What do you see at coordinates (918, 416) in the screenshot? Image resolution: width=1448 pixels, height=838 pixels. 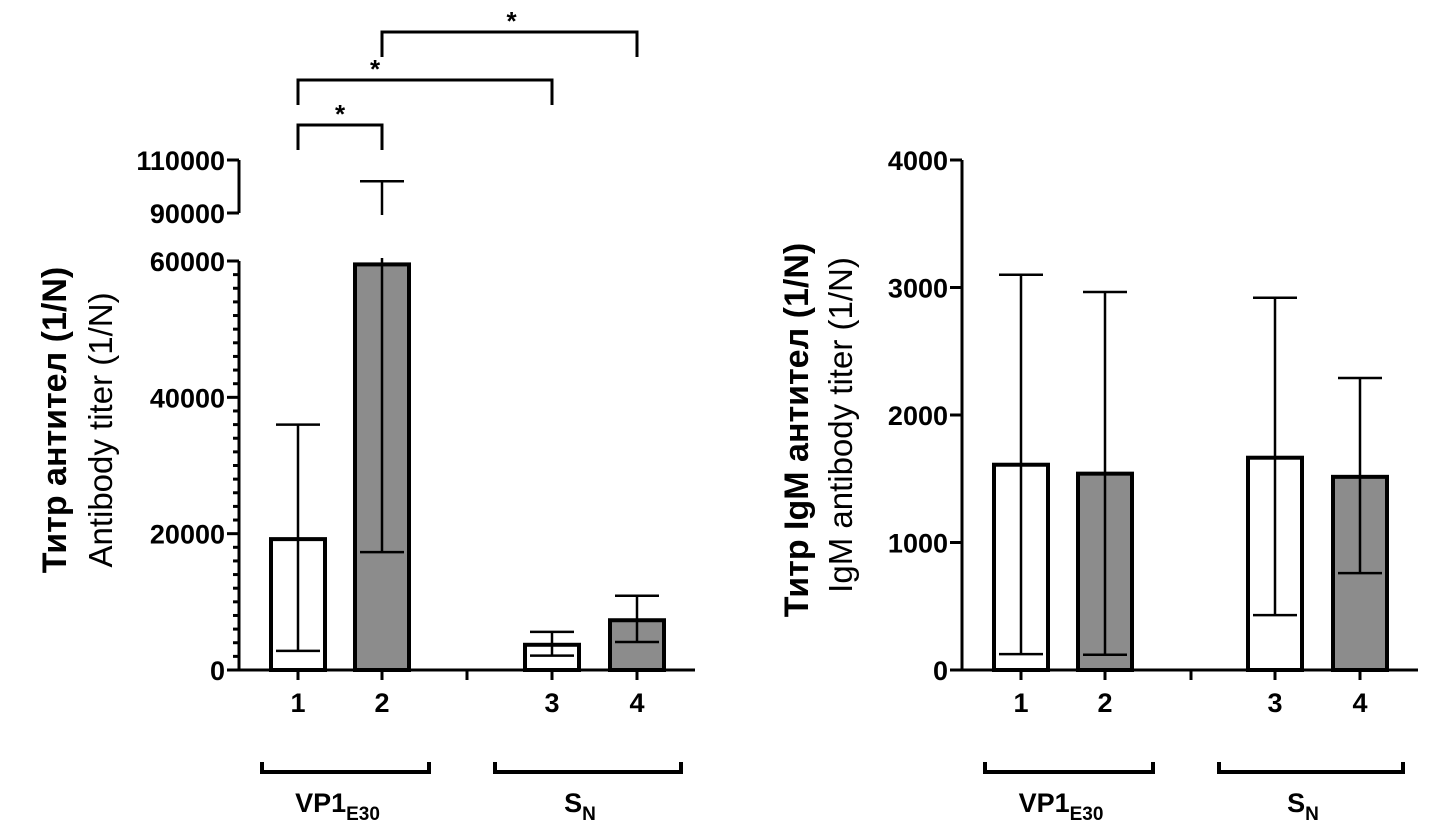 I see `y-tick-label: 2000` at bounding box center [918, 416].